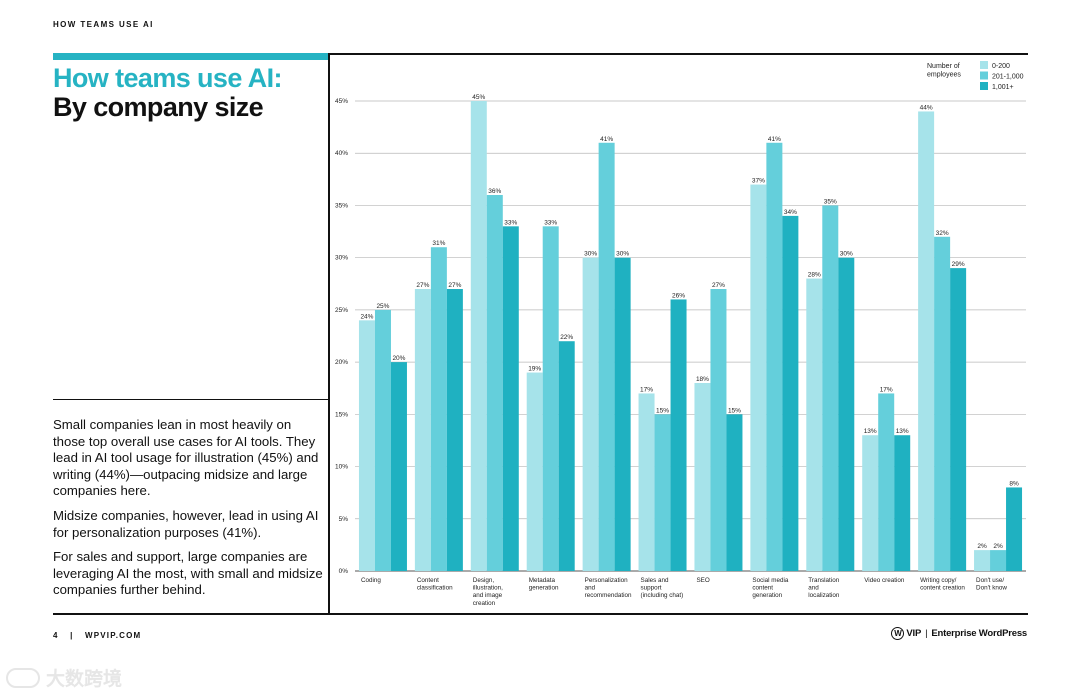 The image size is (1080, 699). I want to click on y-tick-label: 15%, so click(341, 414).